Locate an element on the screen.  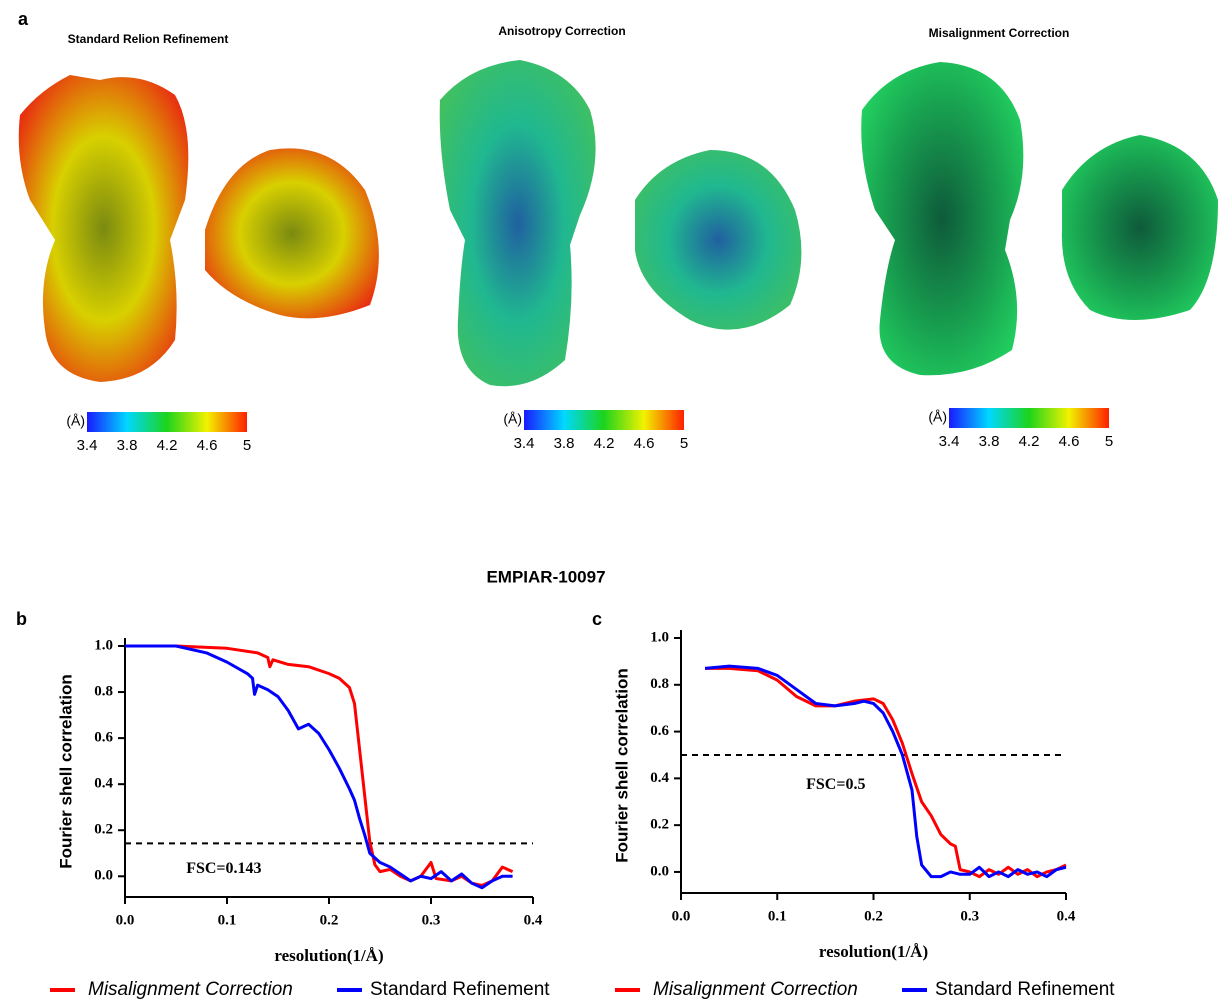
threshold-label: FSC=0.143 is located at coordinates (223, 868).